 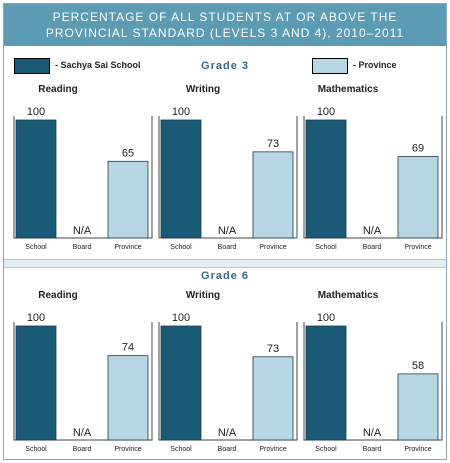 What do you see at coordinates (128, 348) in the screenshot?
I see `value-label-province: 74` at bounding box center [128, 348].